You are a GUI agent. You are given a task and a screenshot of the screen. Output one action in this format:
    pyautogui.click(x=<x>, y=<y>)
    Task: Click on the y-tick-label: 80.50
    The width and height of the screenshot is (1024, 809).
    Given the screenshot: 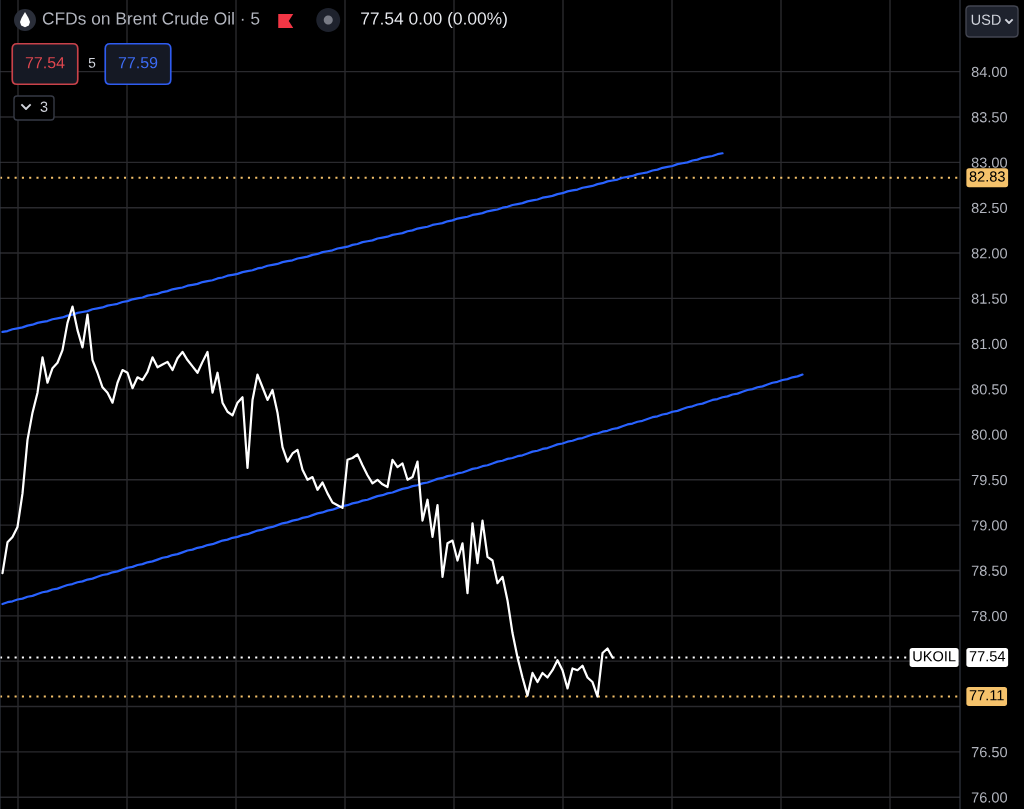 What is the action you would take?
    pyautogui.click(x=989, y=389)
    